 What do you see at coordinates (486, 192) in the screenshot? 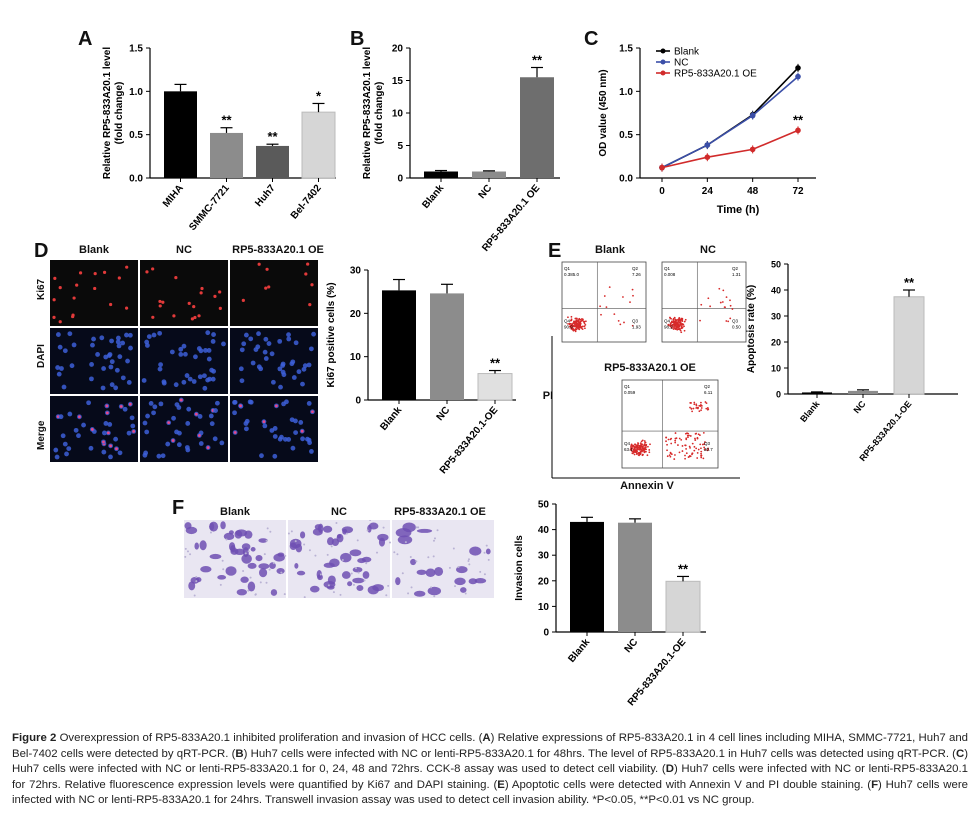
I see `x-tick-label: NC` at bounding box center [486, 192].